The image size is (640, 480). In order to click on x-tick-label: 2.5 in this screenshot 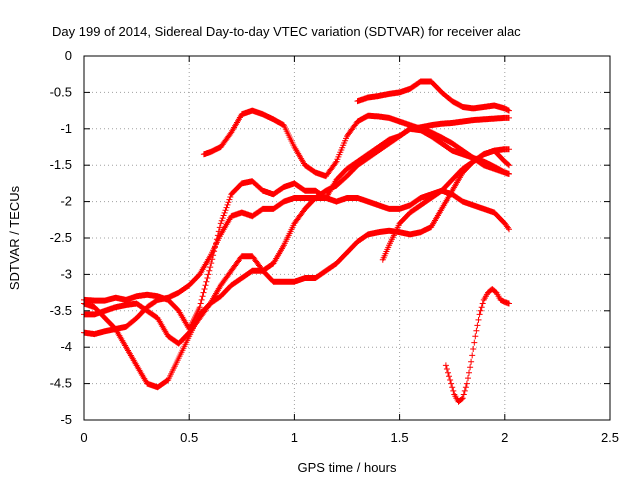, I will do `click(610, 437)`.